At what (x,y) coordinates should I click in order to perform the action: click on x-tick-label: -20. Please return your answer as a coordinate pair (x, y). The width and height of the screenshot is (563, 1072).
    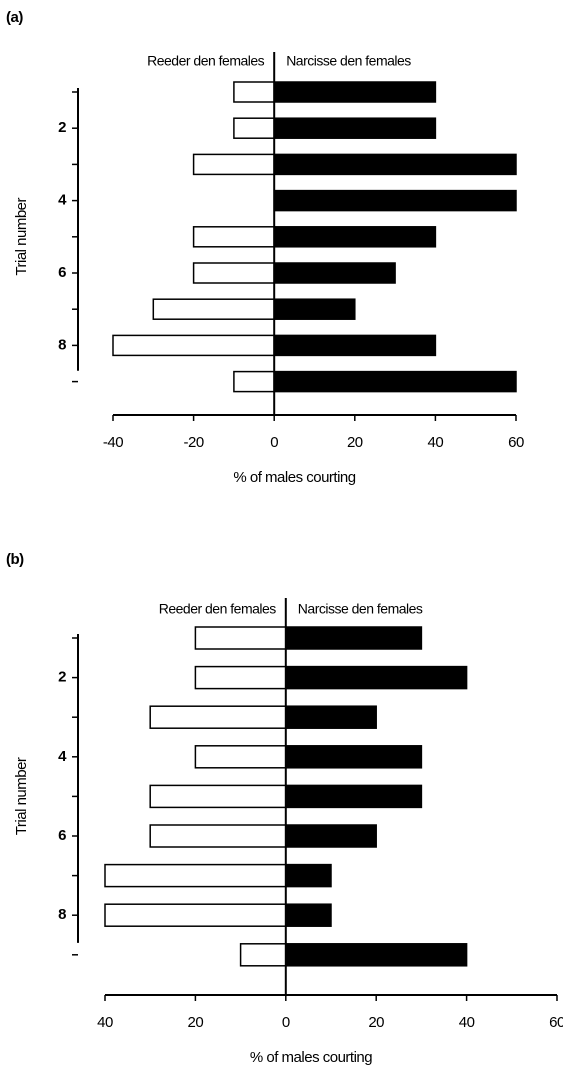
    Looking at the image, I should click on (194, 442).